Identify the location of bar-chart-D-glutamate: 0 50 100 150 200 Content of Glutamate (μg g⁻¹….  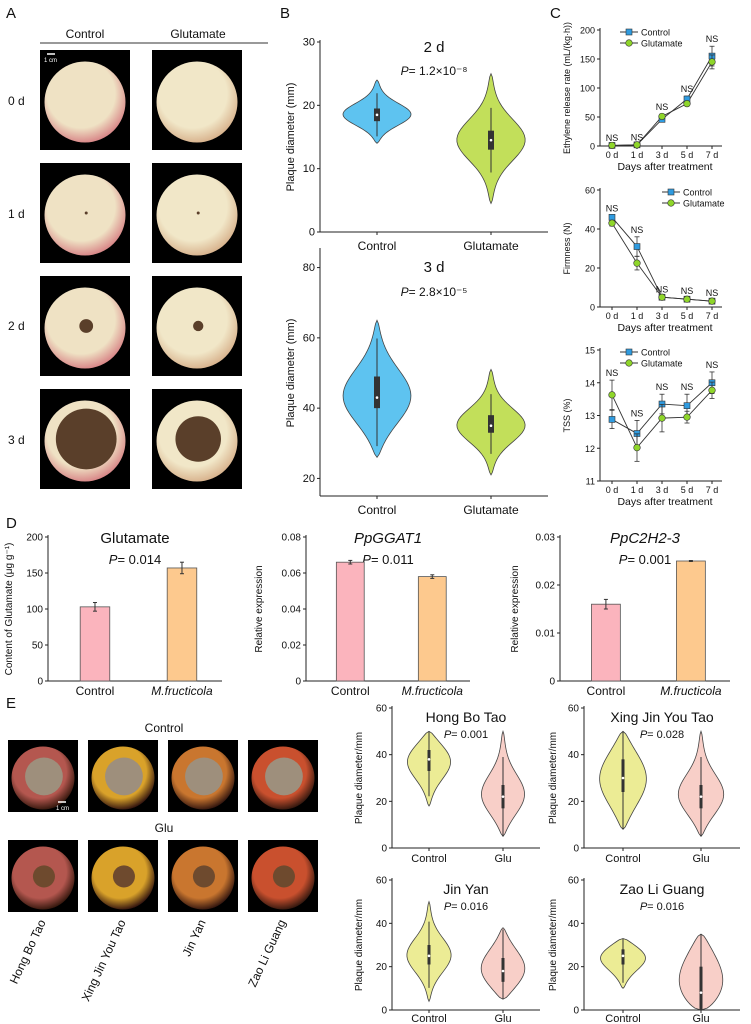
(113, 614).